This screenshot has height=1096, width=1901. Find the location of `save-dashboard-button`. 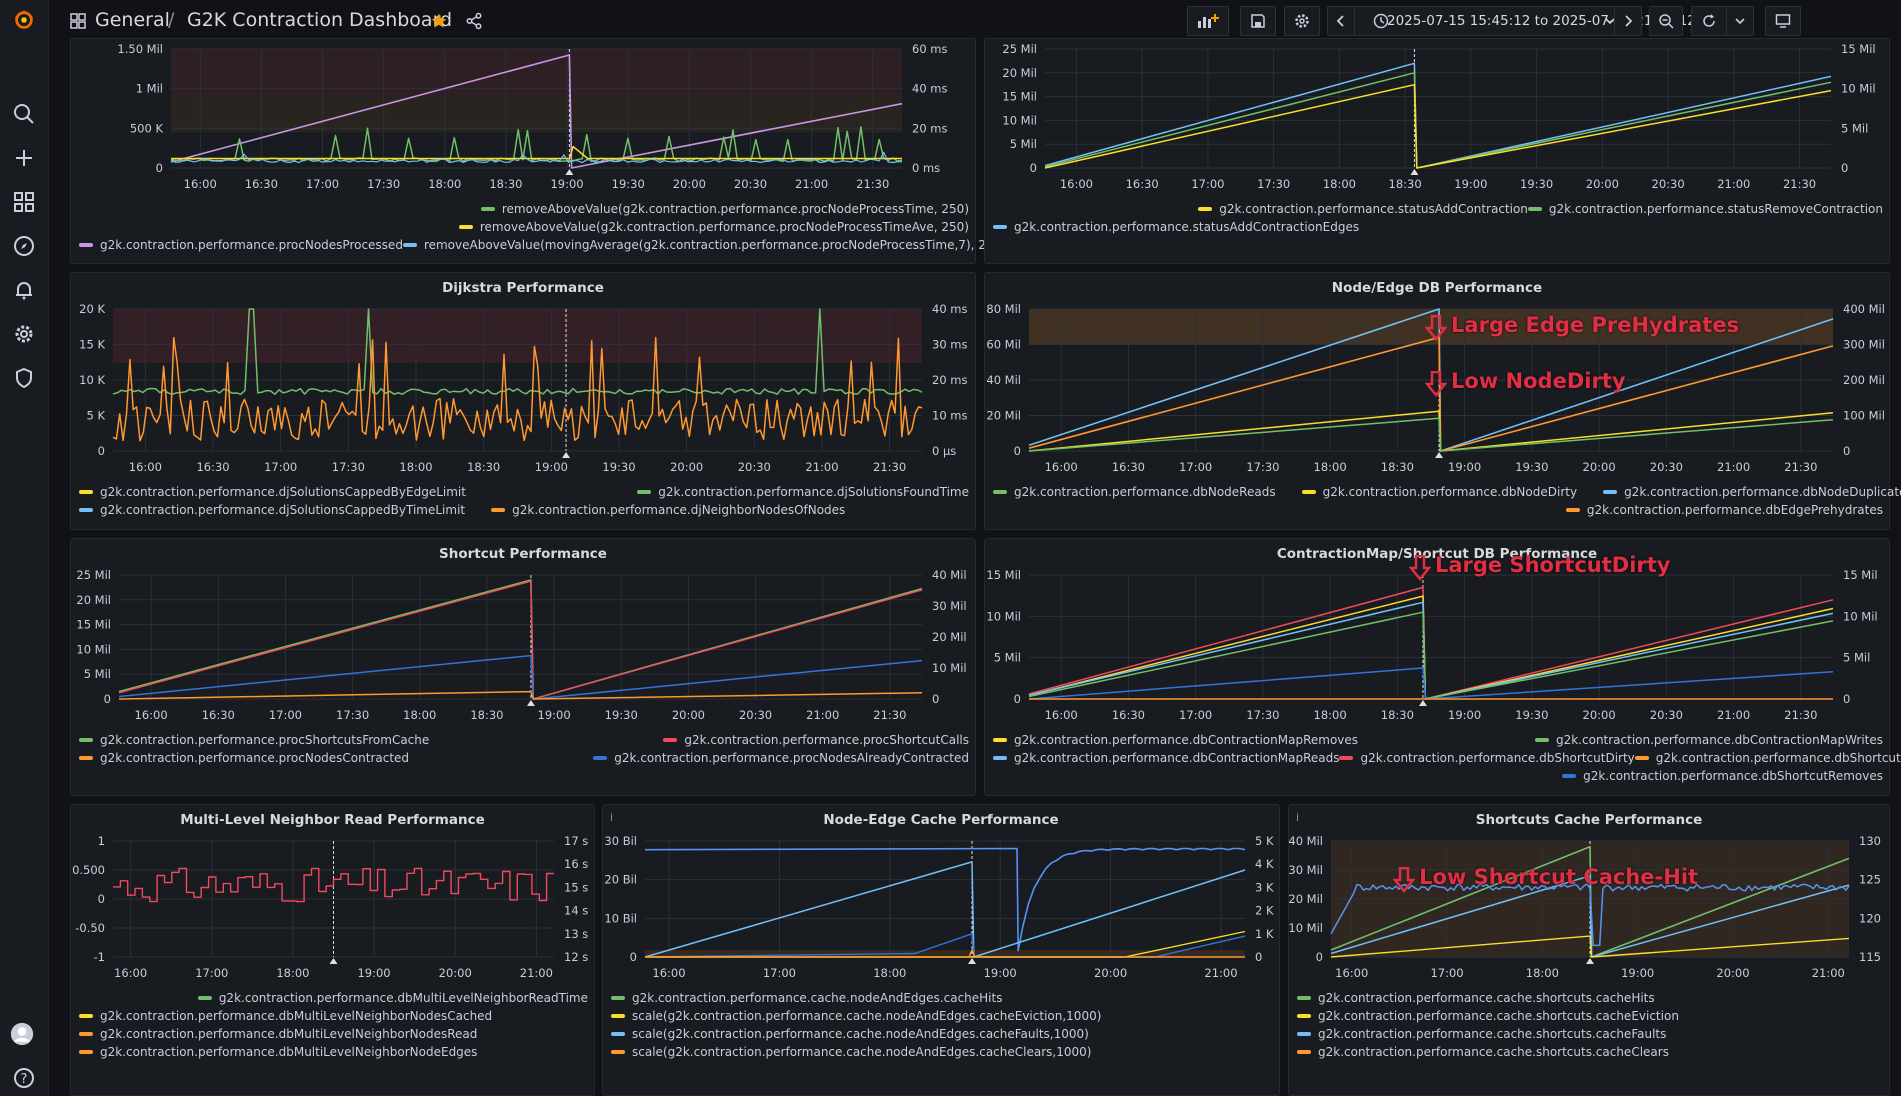

save-dashboard-button is located at coordinates (1258, 21).